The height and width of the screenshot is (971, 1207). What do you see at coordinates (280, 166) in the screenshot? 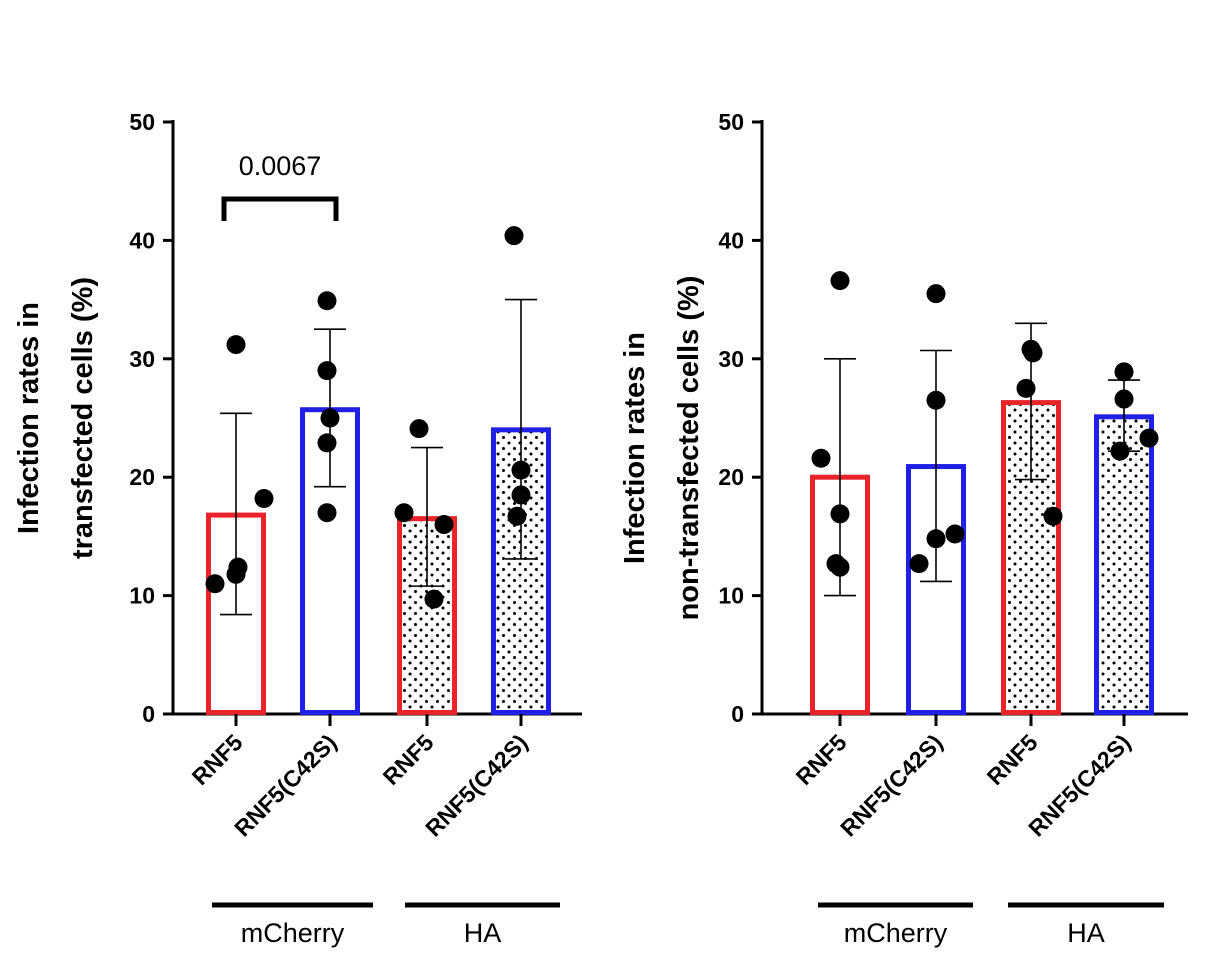
I see `p-value-label: 0.0067` at bounding box center [280, 166].